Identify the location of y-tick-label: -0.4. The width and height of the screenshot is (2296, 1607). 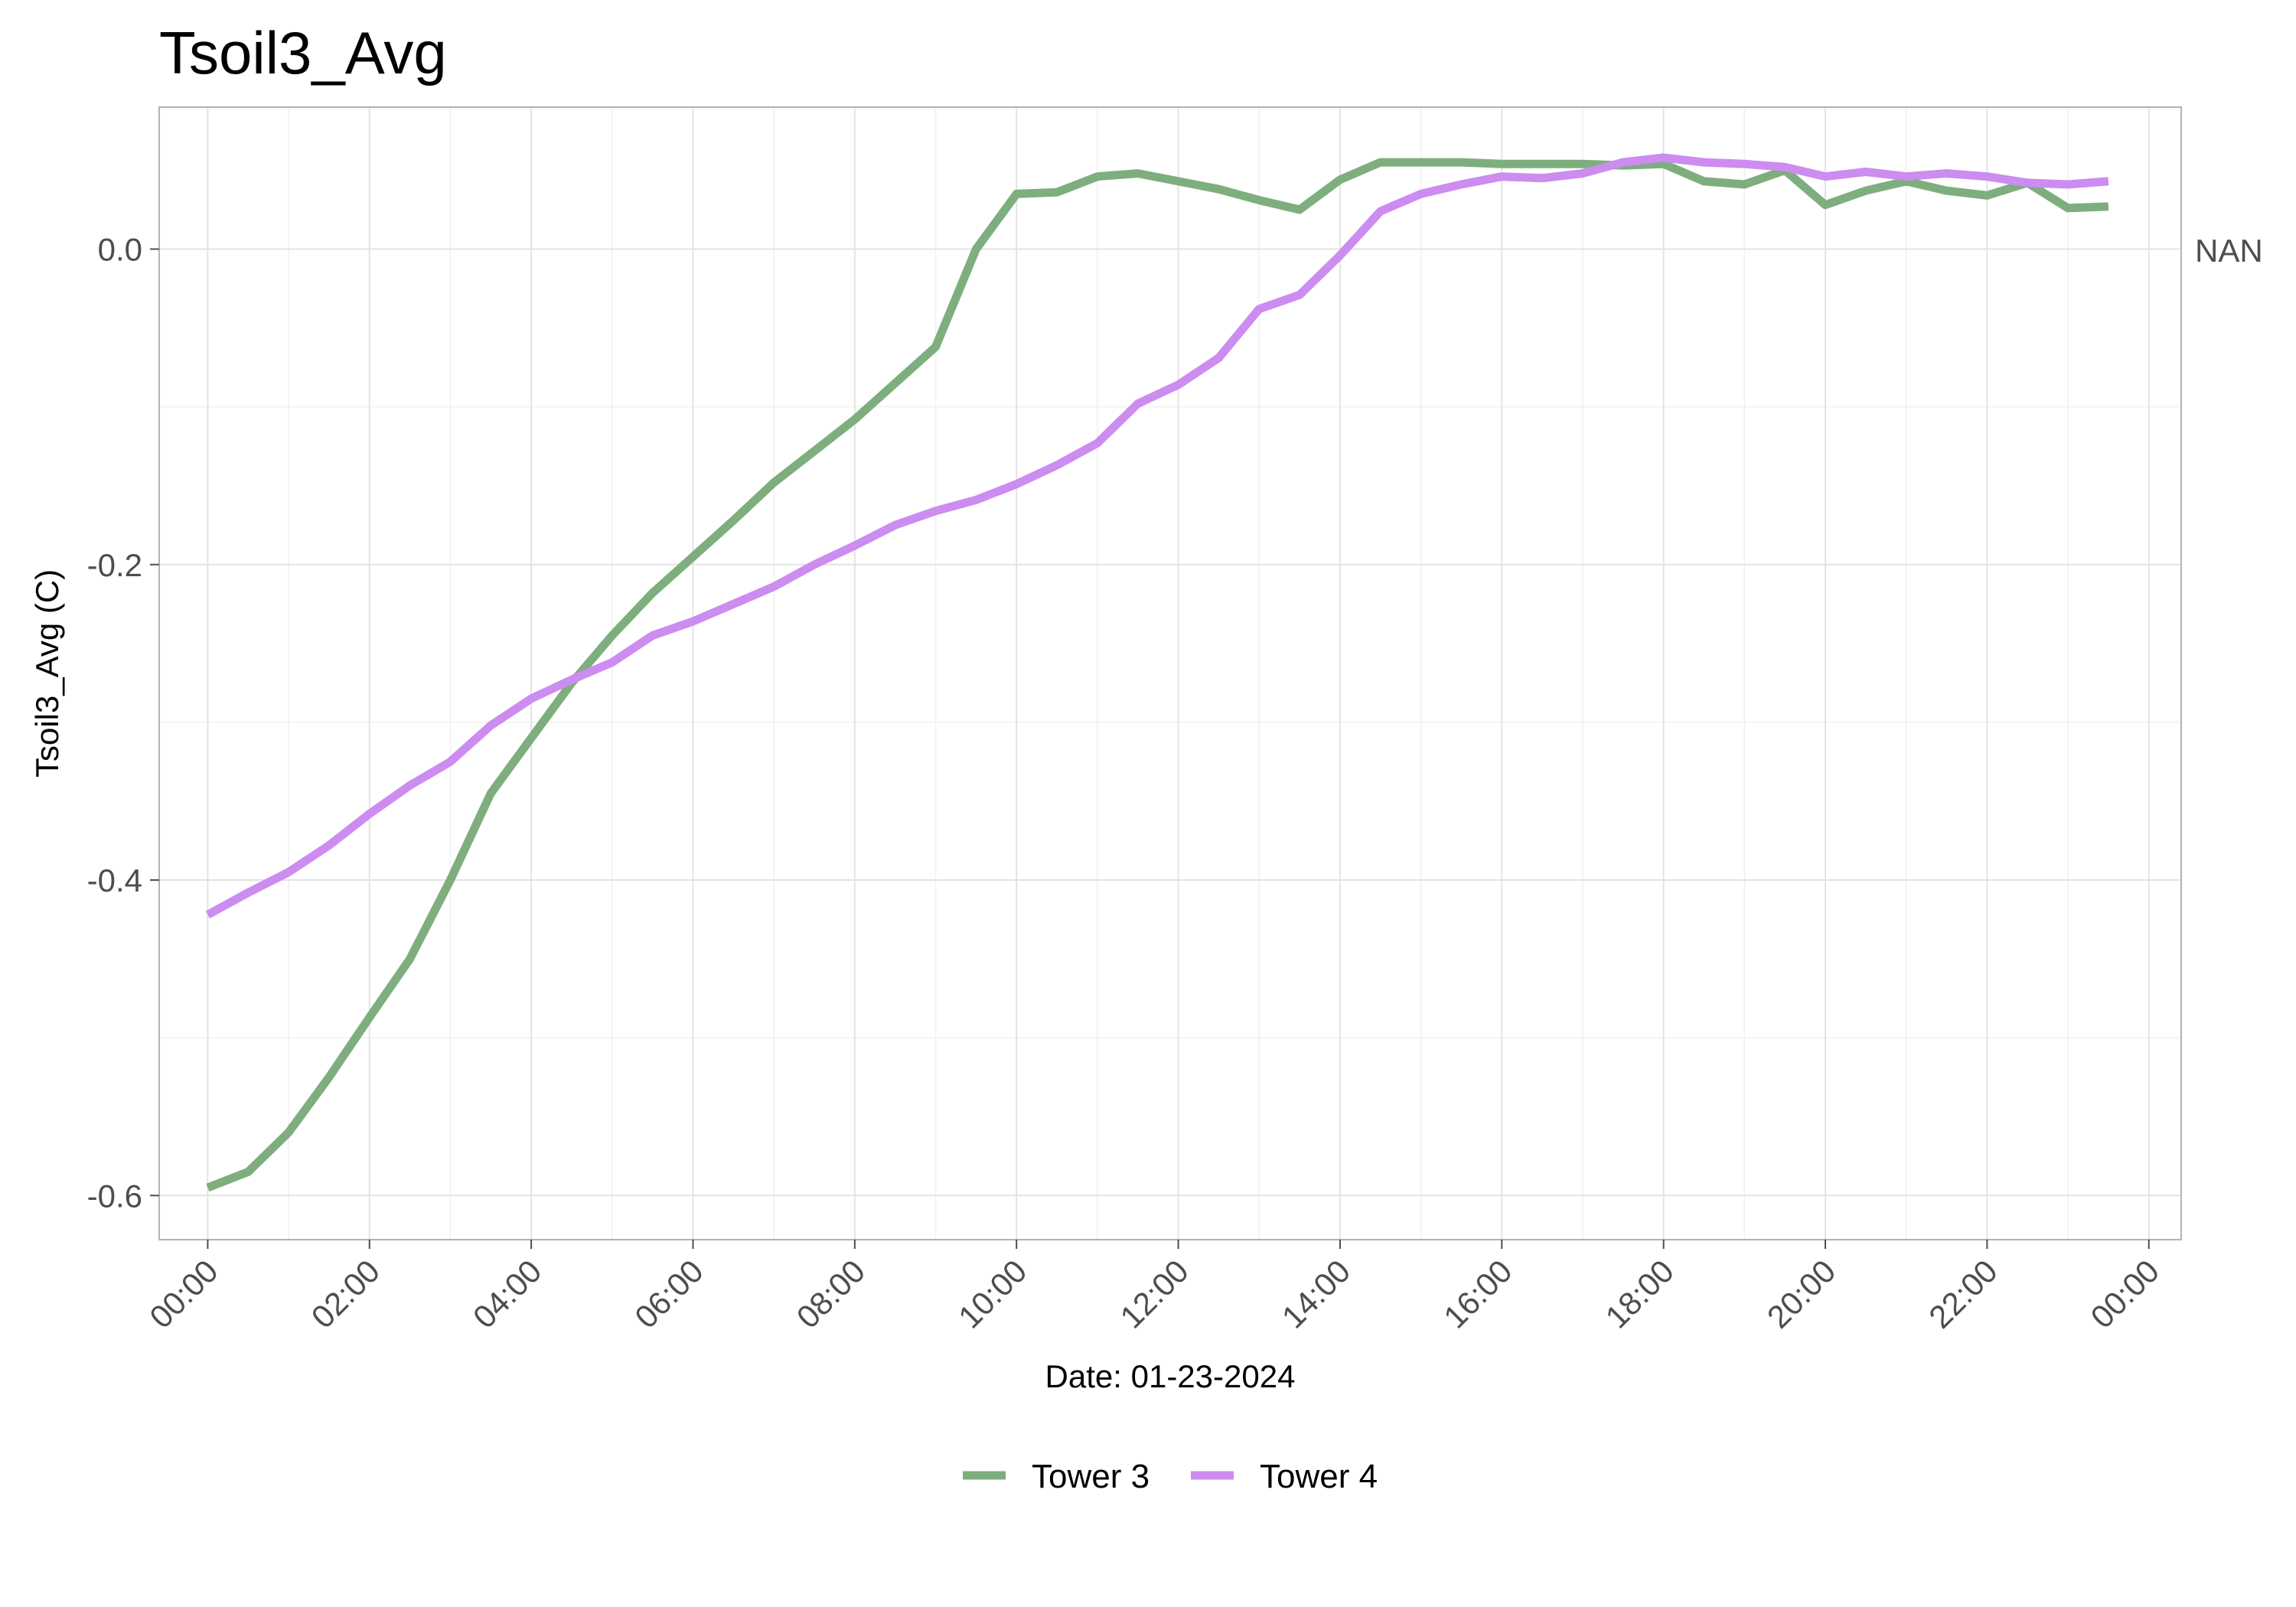
(114, 880).